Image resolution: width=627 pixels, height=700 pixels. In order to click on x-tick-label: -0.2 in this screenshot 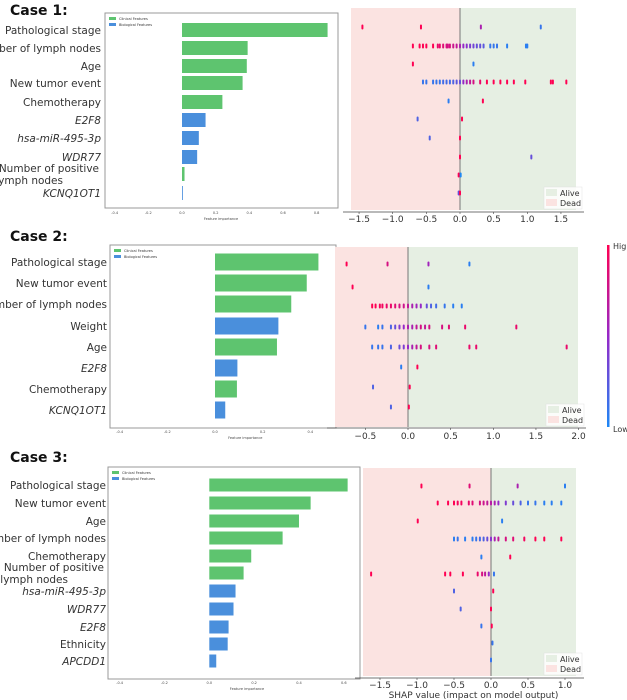, I will do `click(164, 683)`.